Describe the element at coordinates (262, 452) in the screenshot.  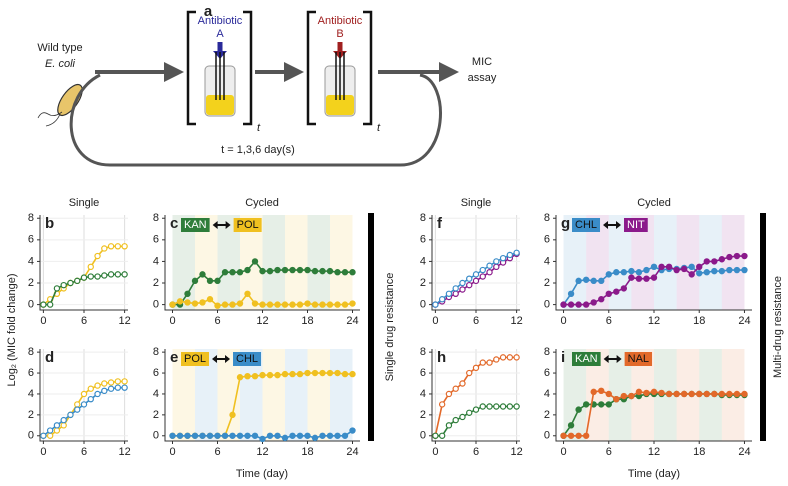
I see `x-tick-label: 12` at that location.